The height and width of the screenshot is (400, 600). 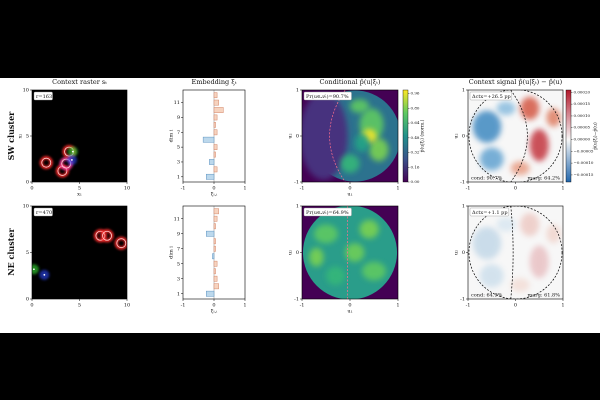 What do you see at coordinates (595, 136) in the screenshot?
I see `colorbar-label: p̂(u|ξₜ)−p̂(u)` at bounding box center [595, 136].